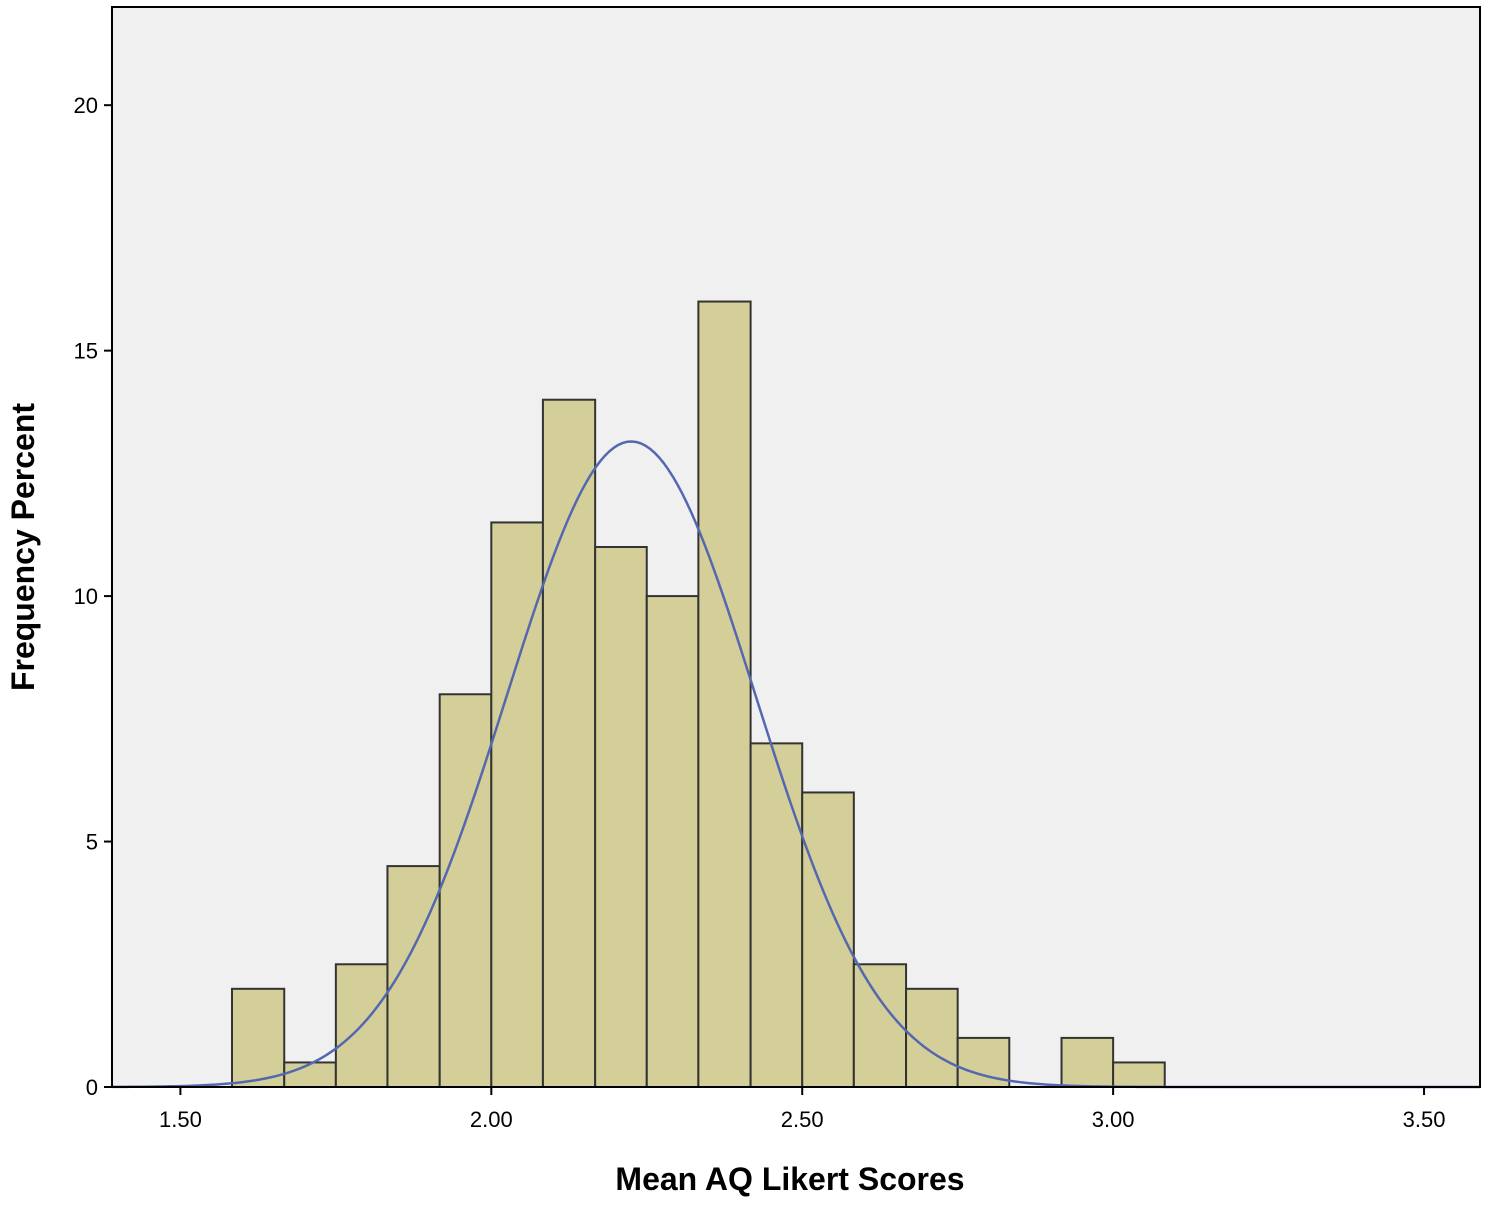 The height and width of the screenshot is (1206, 1499). Describe the element at coordinates (491, 1119) in the screenshot. I see `x-tick-label: 2.00` at that location.